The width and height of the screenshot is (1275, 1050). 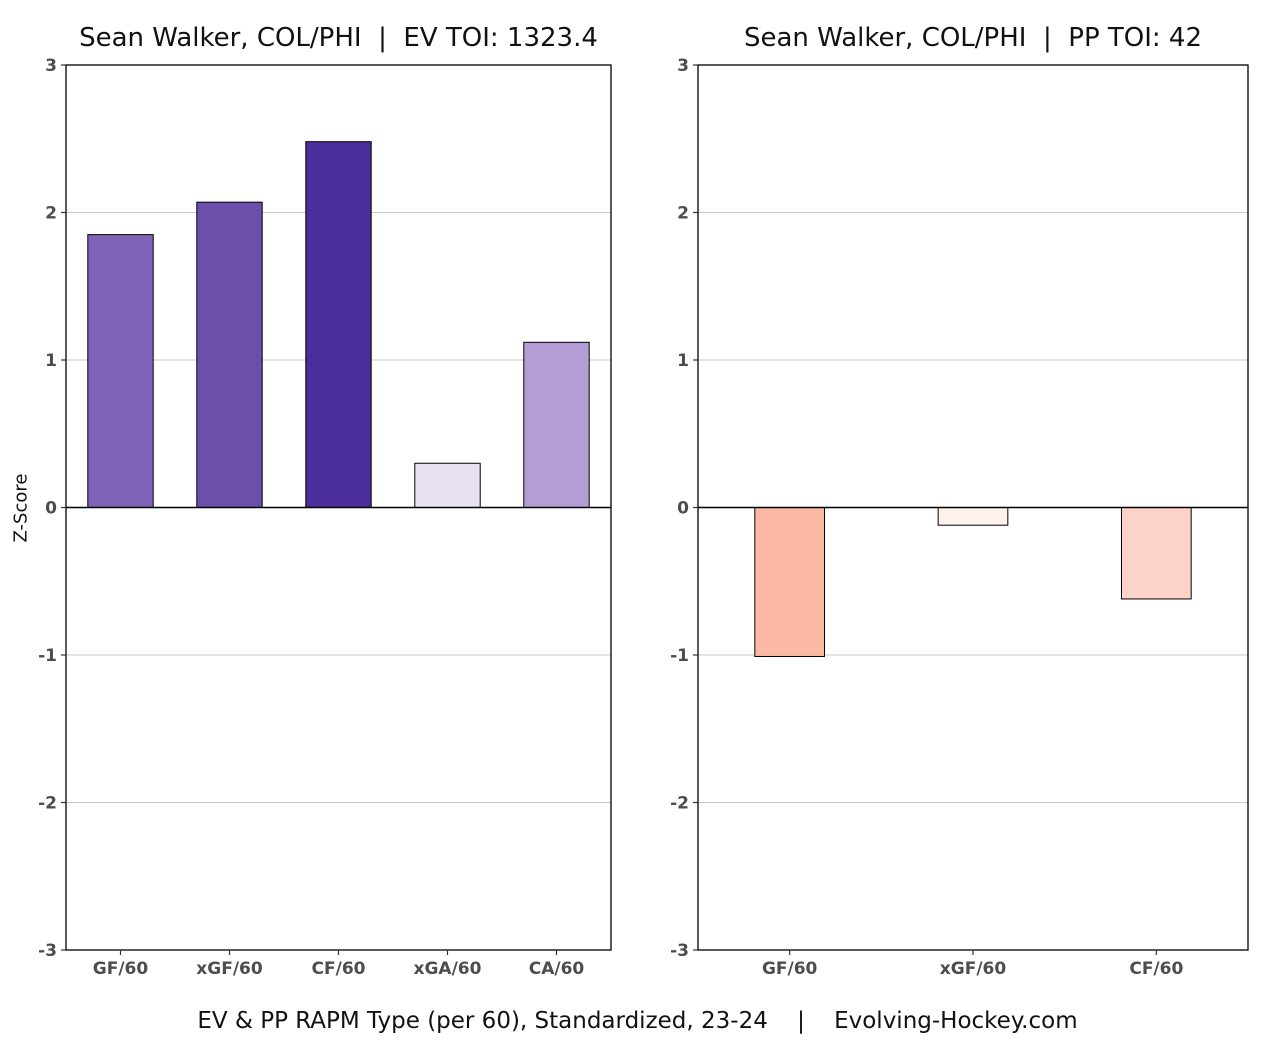 I want to click on x-tick-label: xGA/60, so click(x=448, y=969).